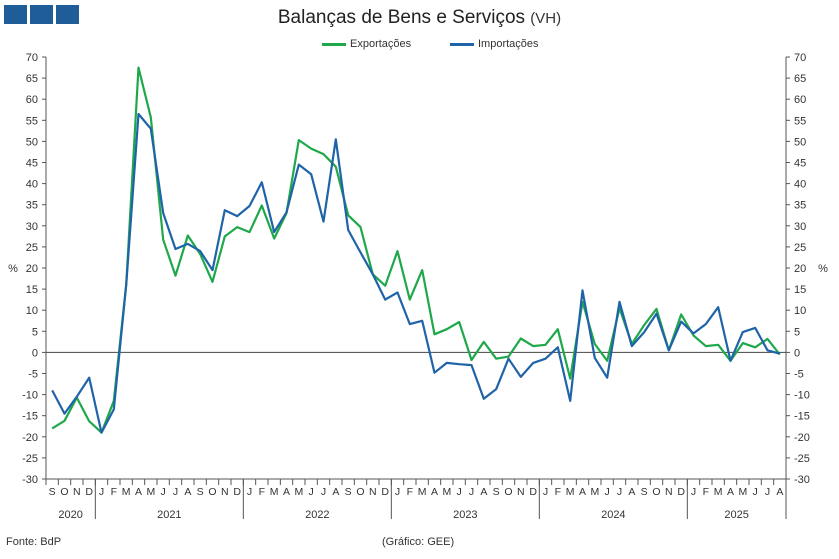 This screenshot has width=839, height=559. What do you see at coordinates (797, 353) in the screenshot?
I see `y-tick-label-right: 0` at bounding box center [797, 353].